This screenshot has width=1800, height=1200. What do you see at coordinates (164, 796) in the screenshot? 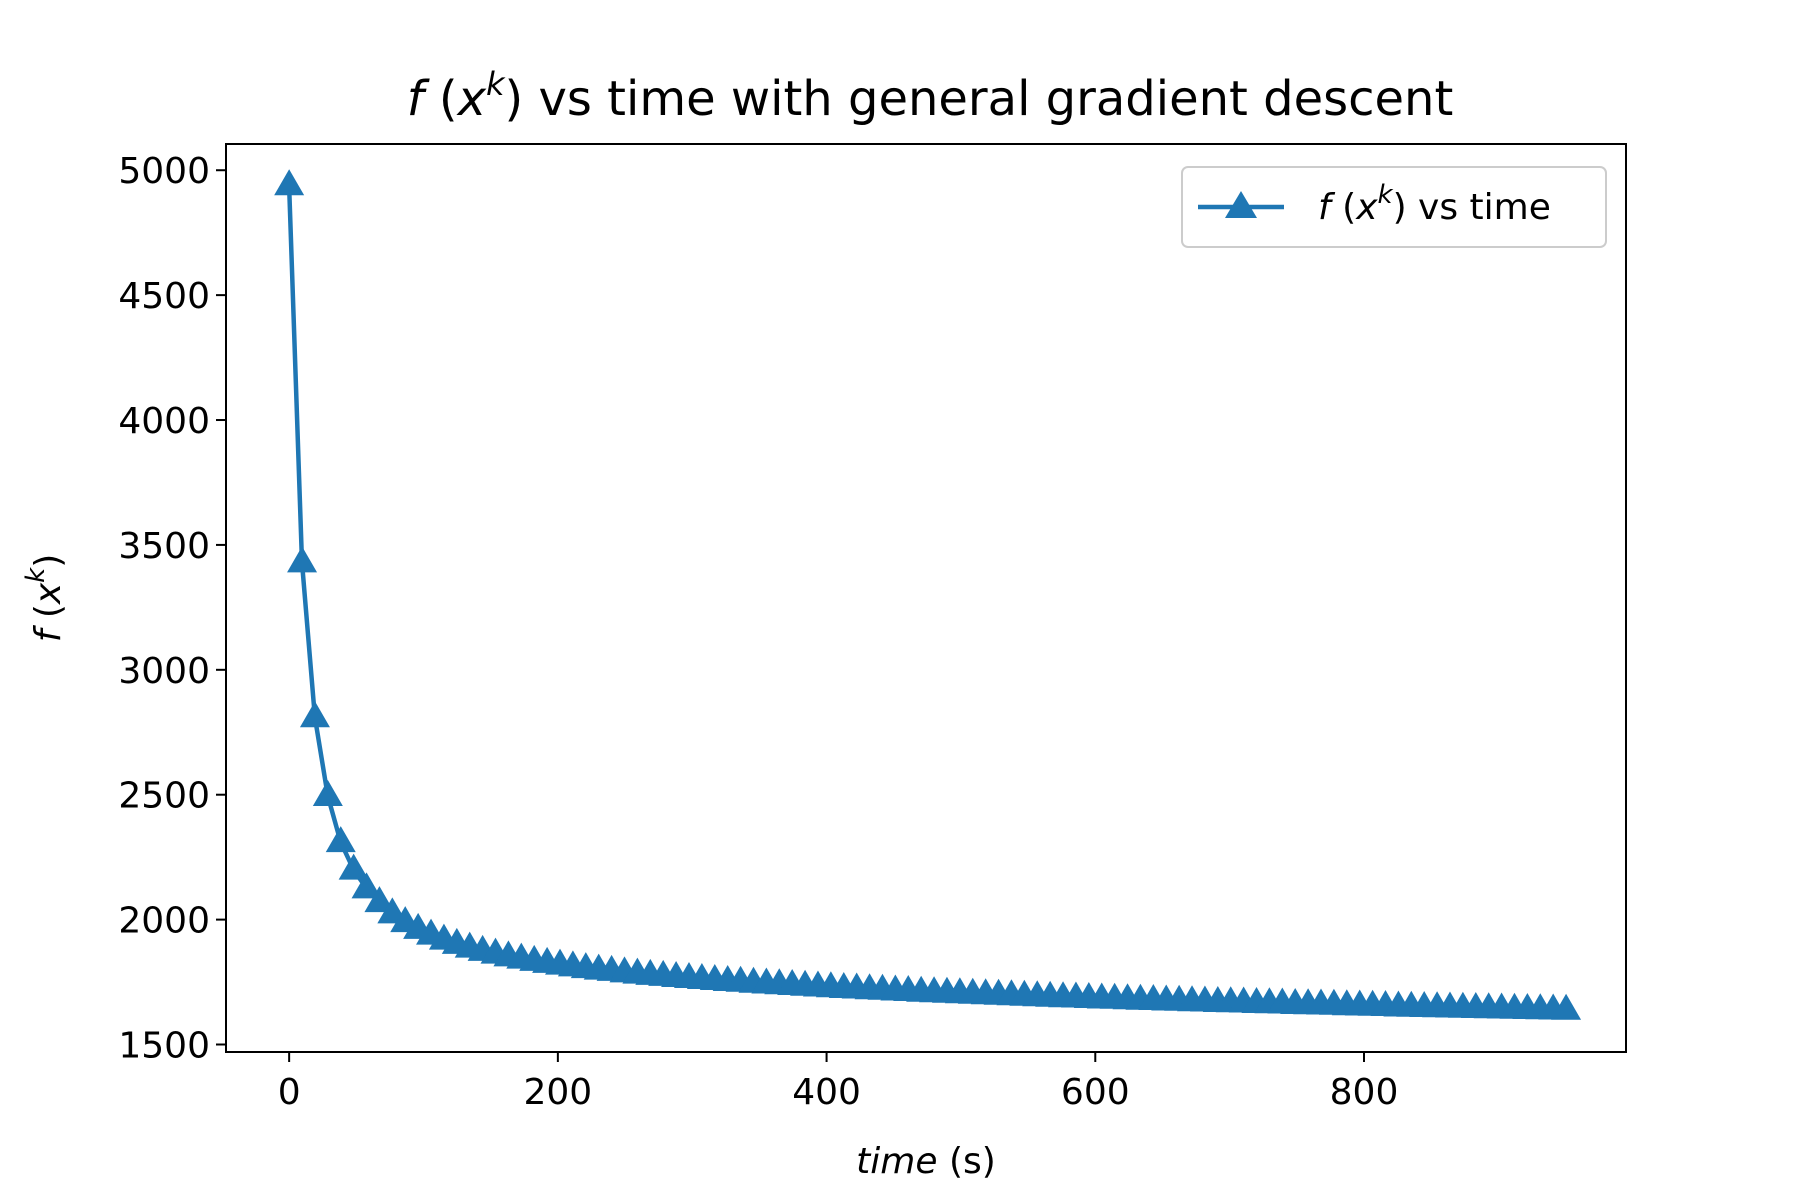
I see `y-tick-label: 2500` at bounding box center [164, 796].